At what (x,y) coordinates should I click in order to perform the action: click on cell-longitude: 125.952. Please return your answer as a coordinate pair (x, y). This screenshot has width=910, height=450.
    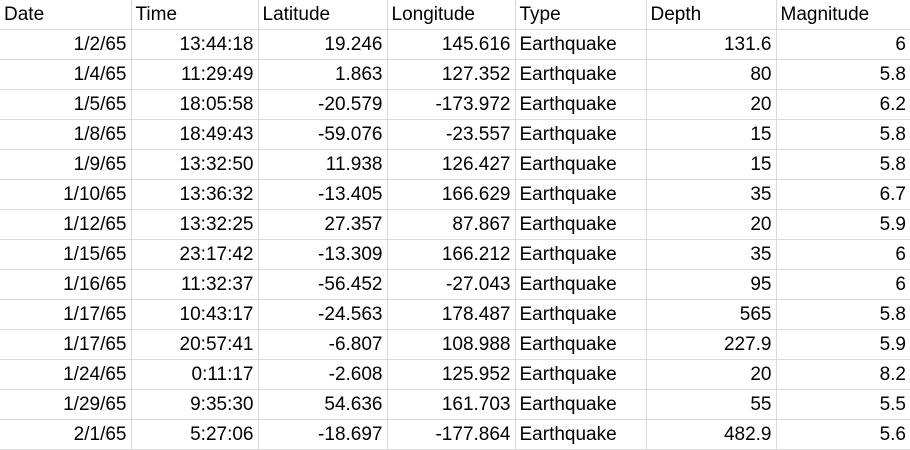
    Looking at the image, I should click on (451, 374).